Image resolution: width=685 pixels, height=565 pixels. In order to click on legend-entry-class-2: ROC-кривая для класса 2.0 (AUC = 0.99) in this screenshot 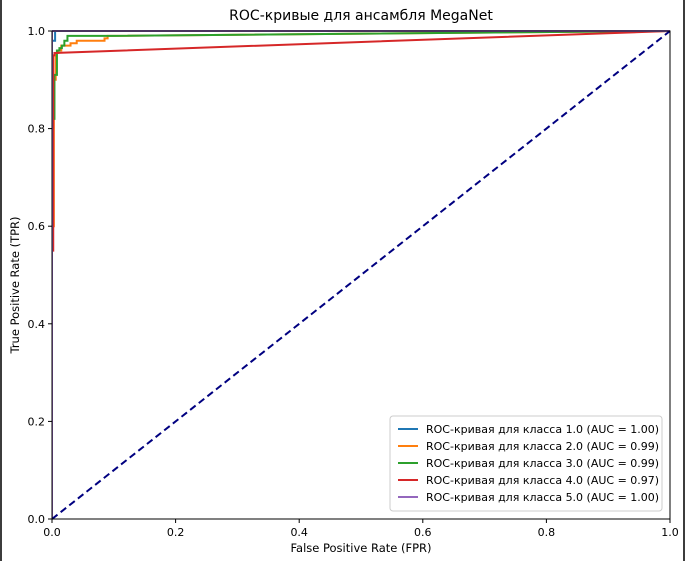, I will do `click(542, 446)`.